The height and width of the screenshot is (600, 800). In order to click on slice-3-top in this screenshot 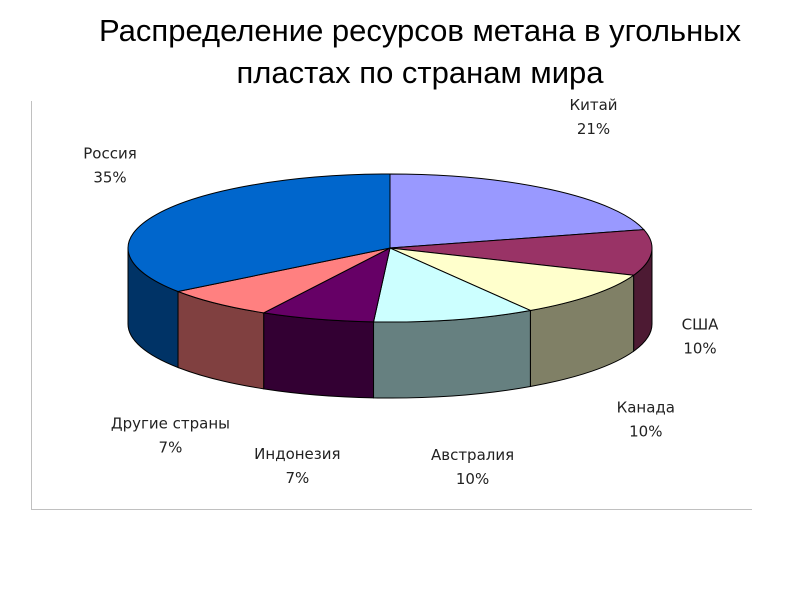, I will do `click(512, 279)`.